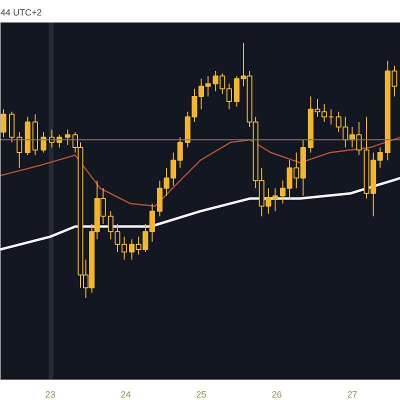 This screenshot has width=400, height=400. Describe the element at coordinates (201, 395) in the screenshot. I see `x-tick-label: 25` at that location.